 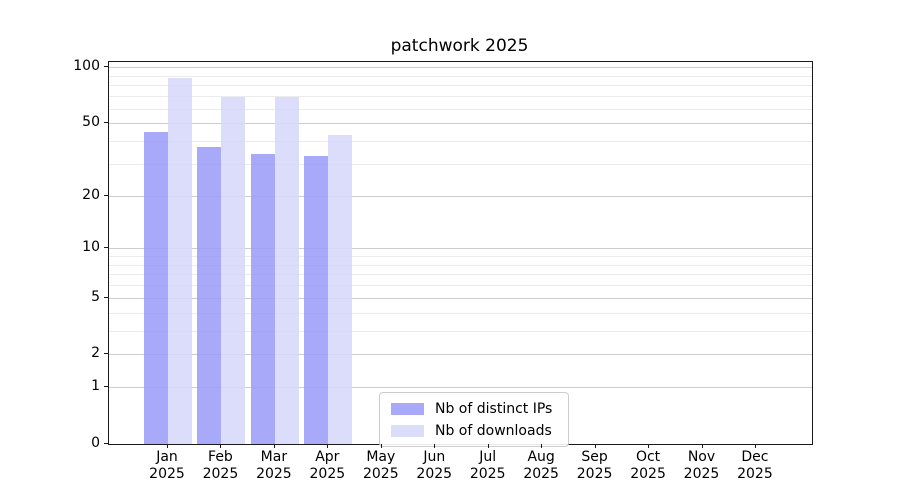 What do you see at coordinates (494, 408) in the screenshot?
I see `legend-label-distinct-ips: Nb of distinct IPs` at bounding box center [494, 408].